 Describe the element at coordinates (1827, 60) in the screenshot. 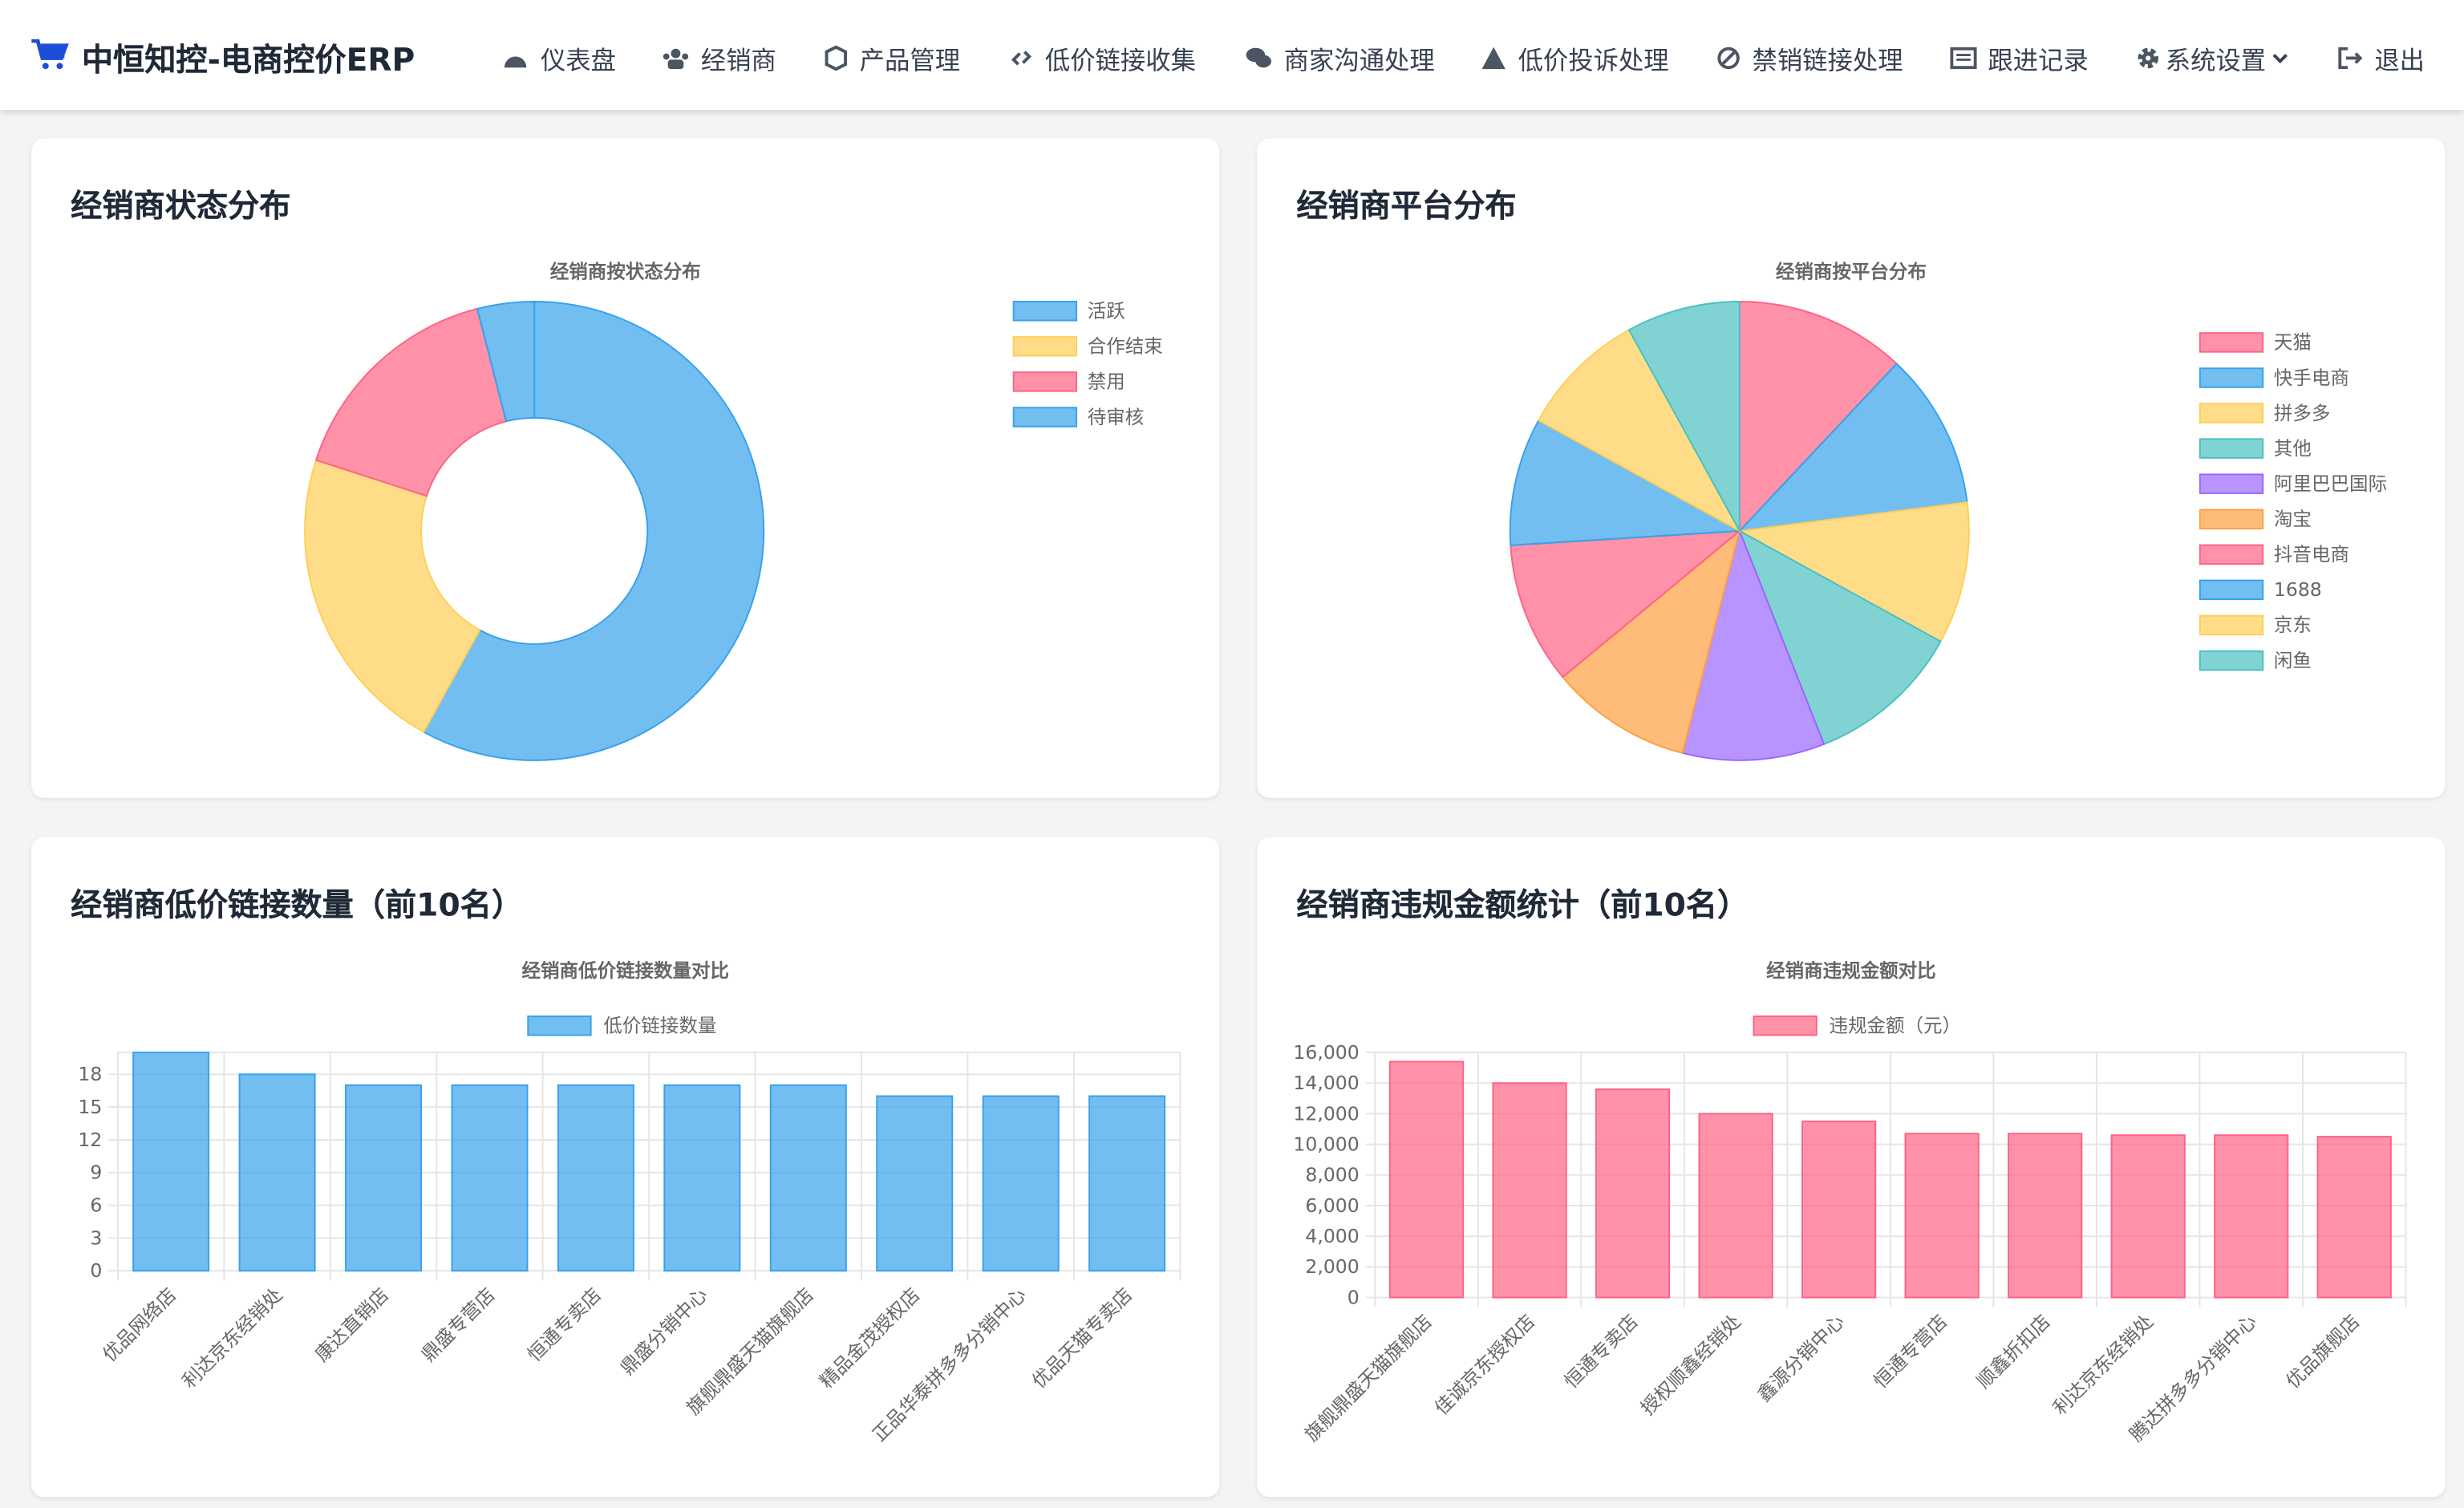

I see `nav-label: 禁销链接处理` at that location.